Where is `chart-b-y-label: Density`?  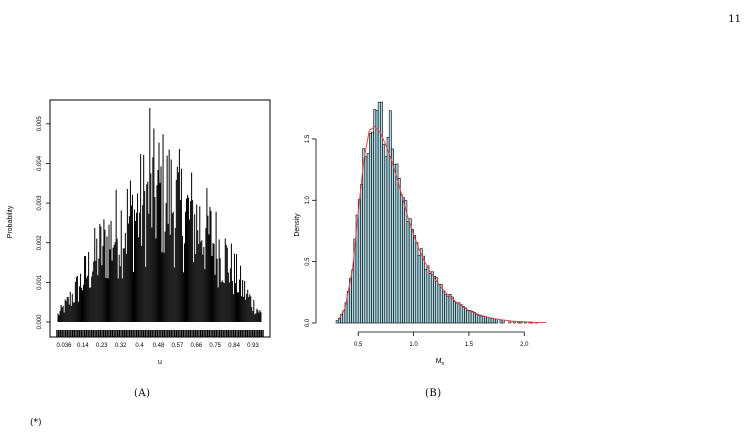 chart-b-y-label: Density is located at coordinates (297, 225).